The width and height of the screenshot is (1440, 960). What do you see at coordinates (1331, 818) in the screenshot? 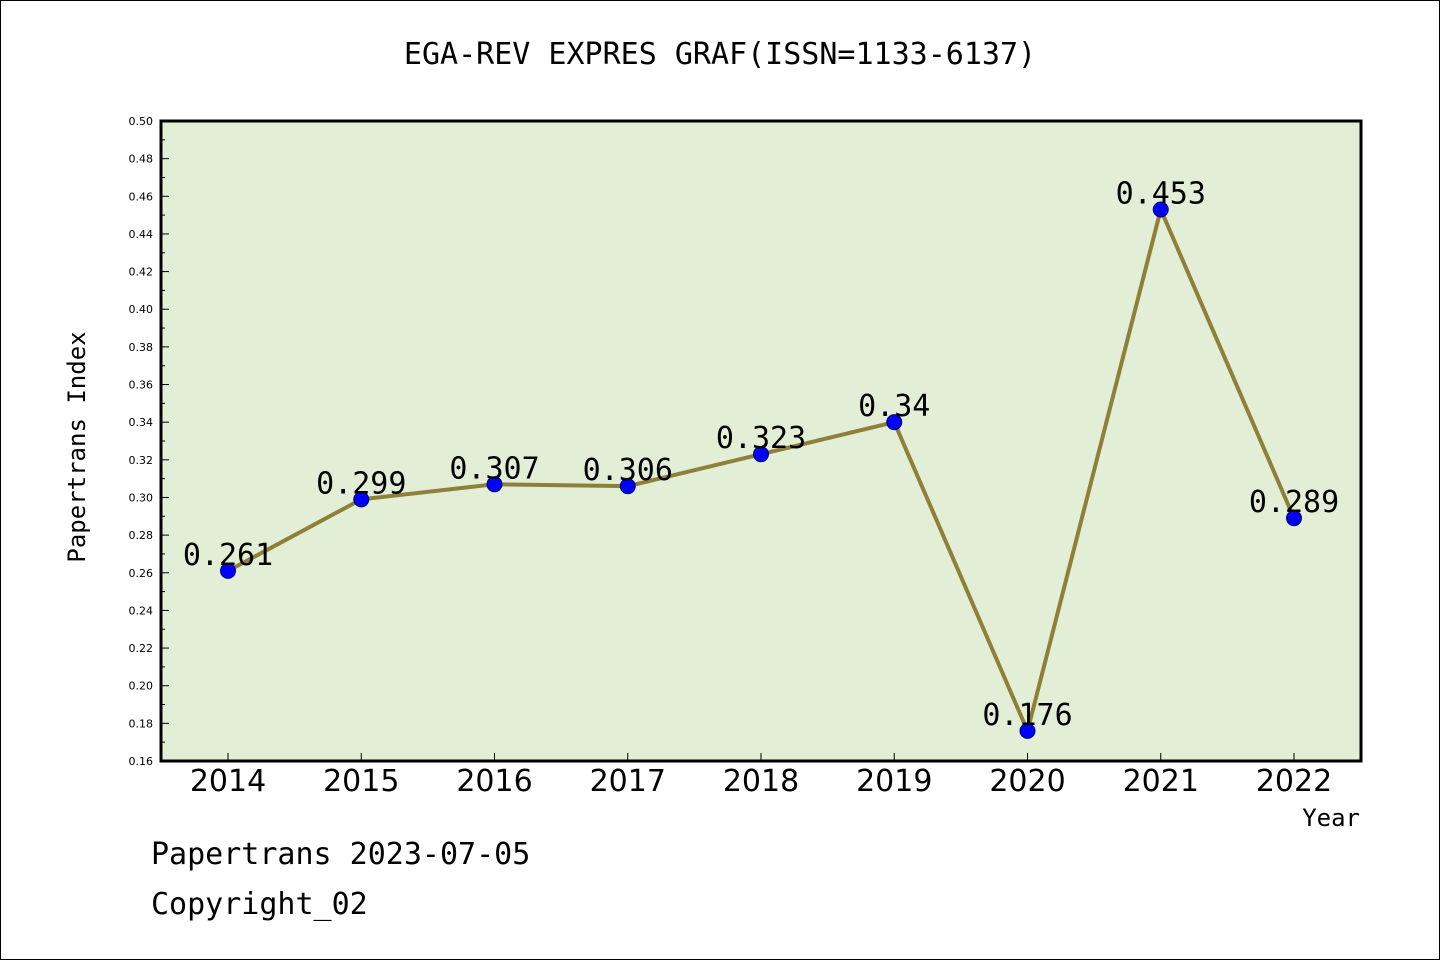
I see `x-axis-label: Year` at bounding box center [1331, 818].